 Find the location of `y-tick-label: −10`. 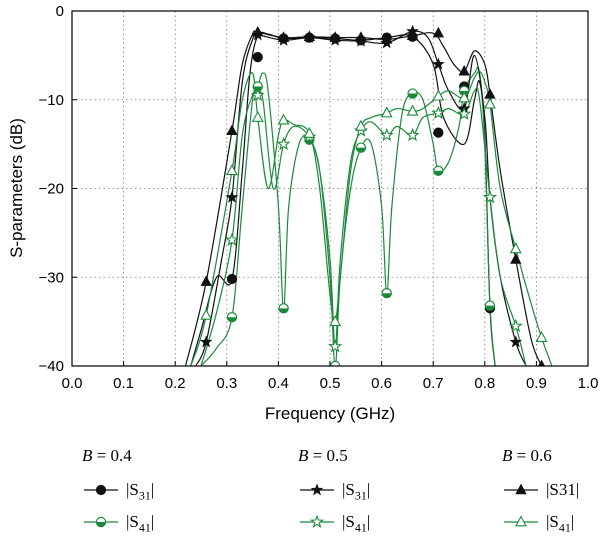

y-tick-label: −10 is located at coordinates (51, 100).